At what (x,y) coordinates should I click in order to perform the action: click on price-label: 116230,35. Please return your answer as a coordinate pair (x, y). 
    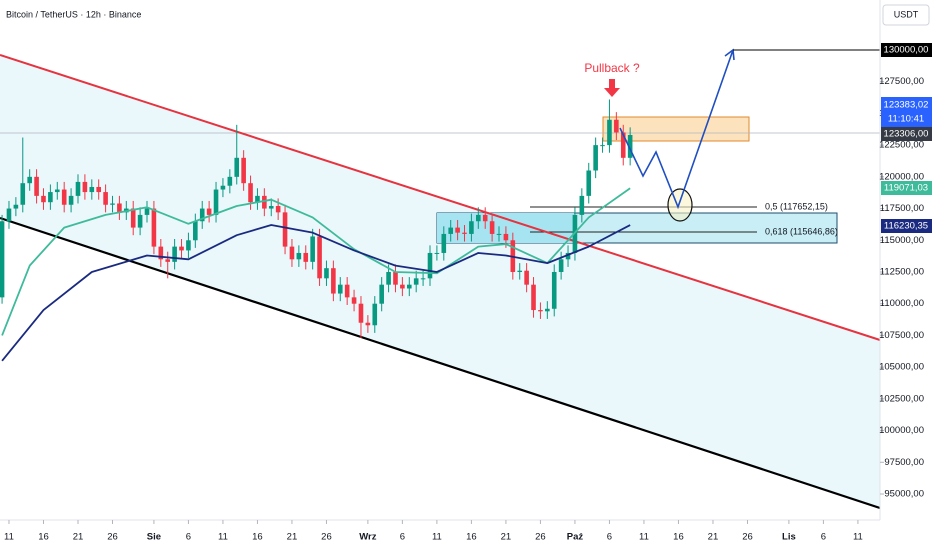
    Looking at the image, I should click on (906, 226).